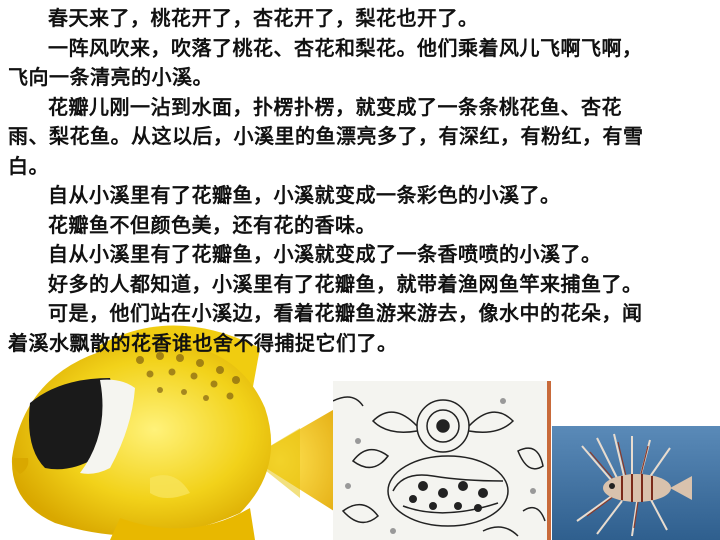  Describe the element at coordinates (304, 195) in the screenshot. I see `paragraph-4: 自从小溪里有了花瓣鱼，小溪就变成一条彩色的小溪了。` at that location.